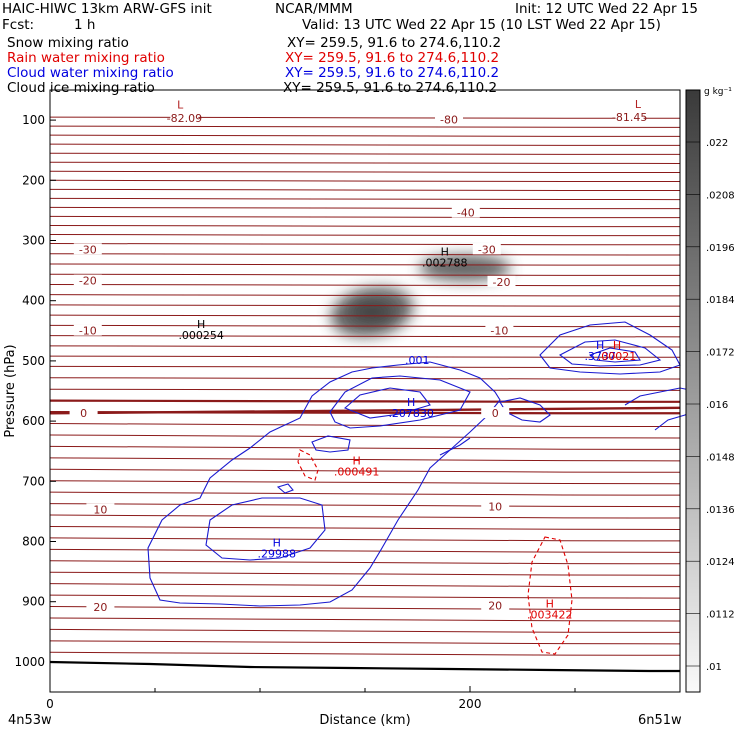 This screenshot has width=740, height=740. What do you see at coordinates (718, 92) in the screenshot?
I see `colorbar-unit: g kg⁻¹` at bounding box center [718, 92].